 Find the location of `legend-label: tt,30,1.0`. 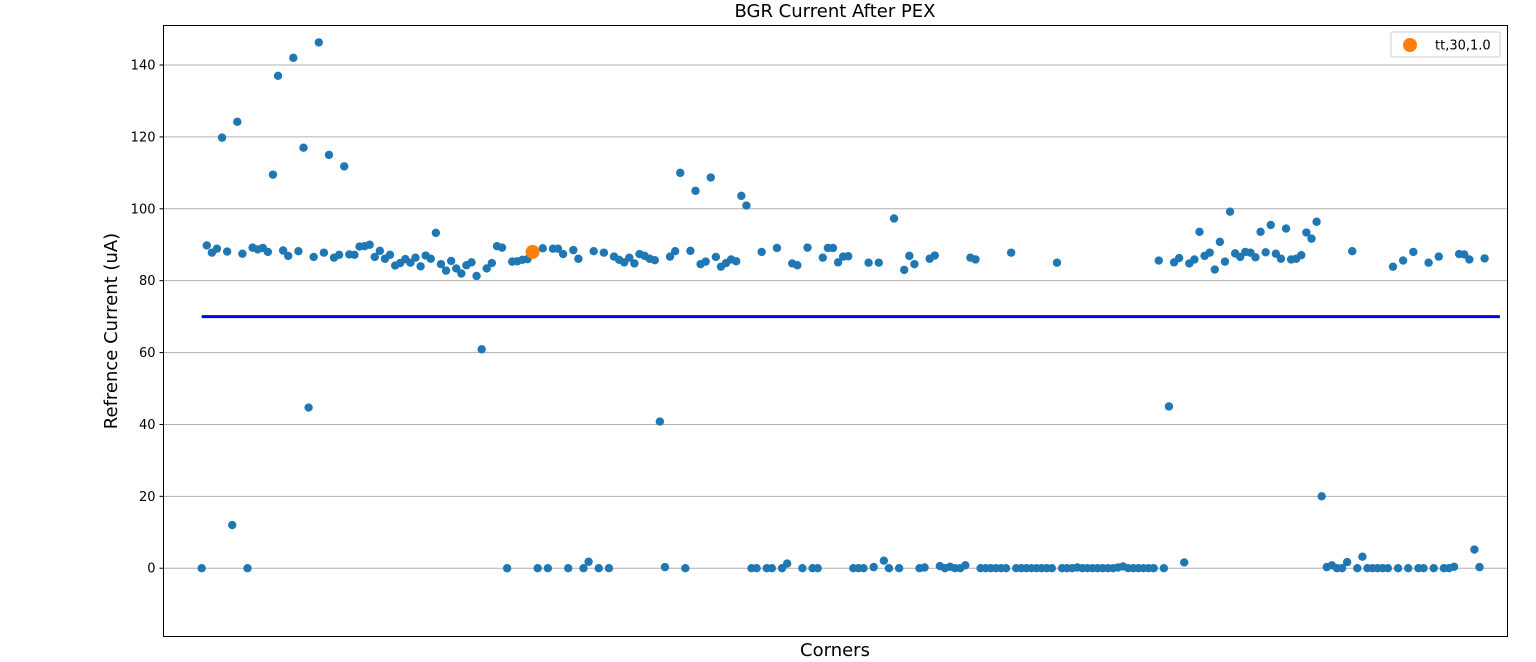

legend-label: tt,30,1.0 is located at coordinates (1463, 46).